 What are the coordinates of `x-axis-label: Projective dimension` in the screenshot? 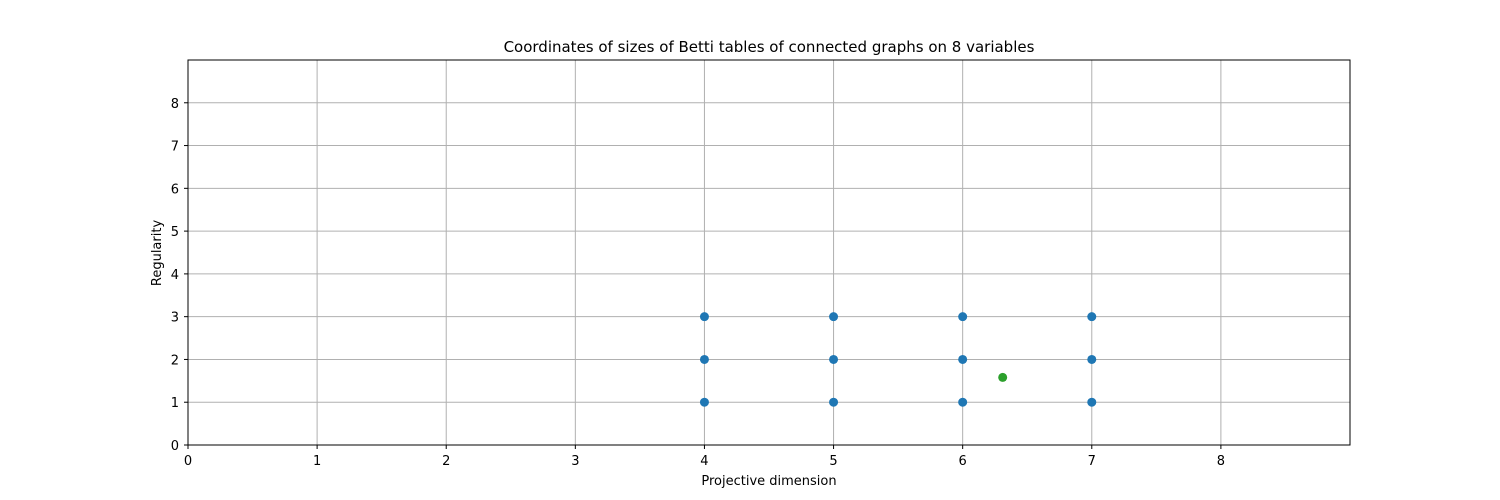 It's located at (768, 481).